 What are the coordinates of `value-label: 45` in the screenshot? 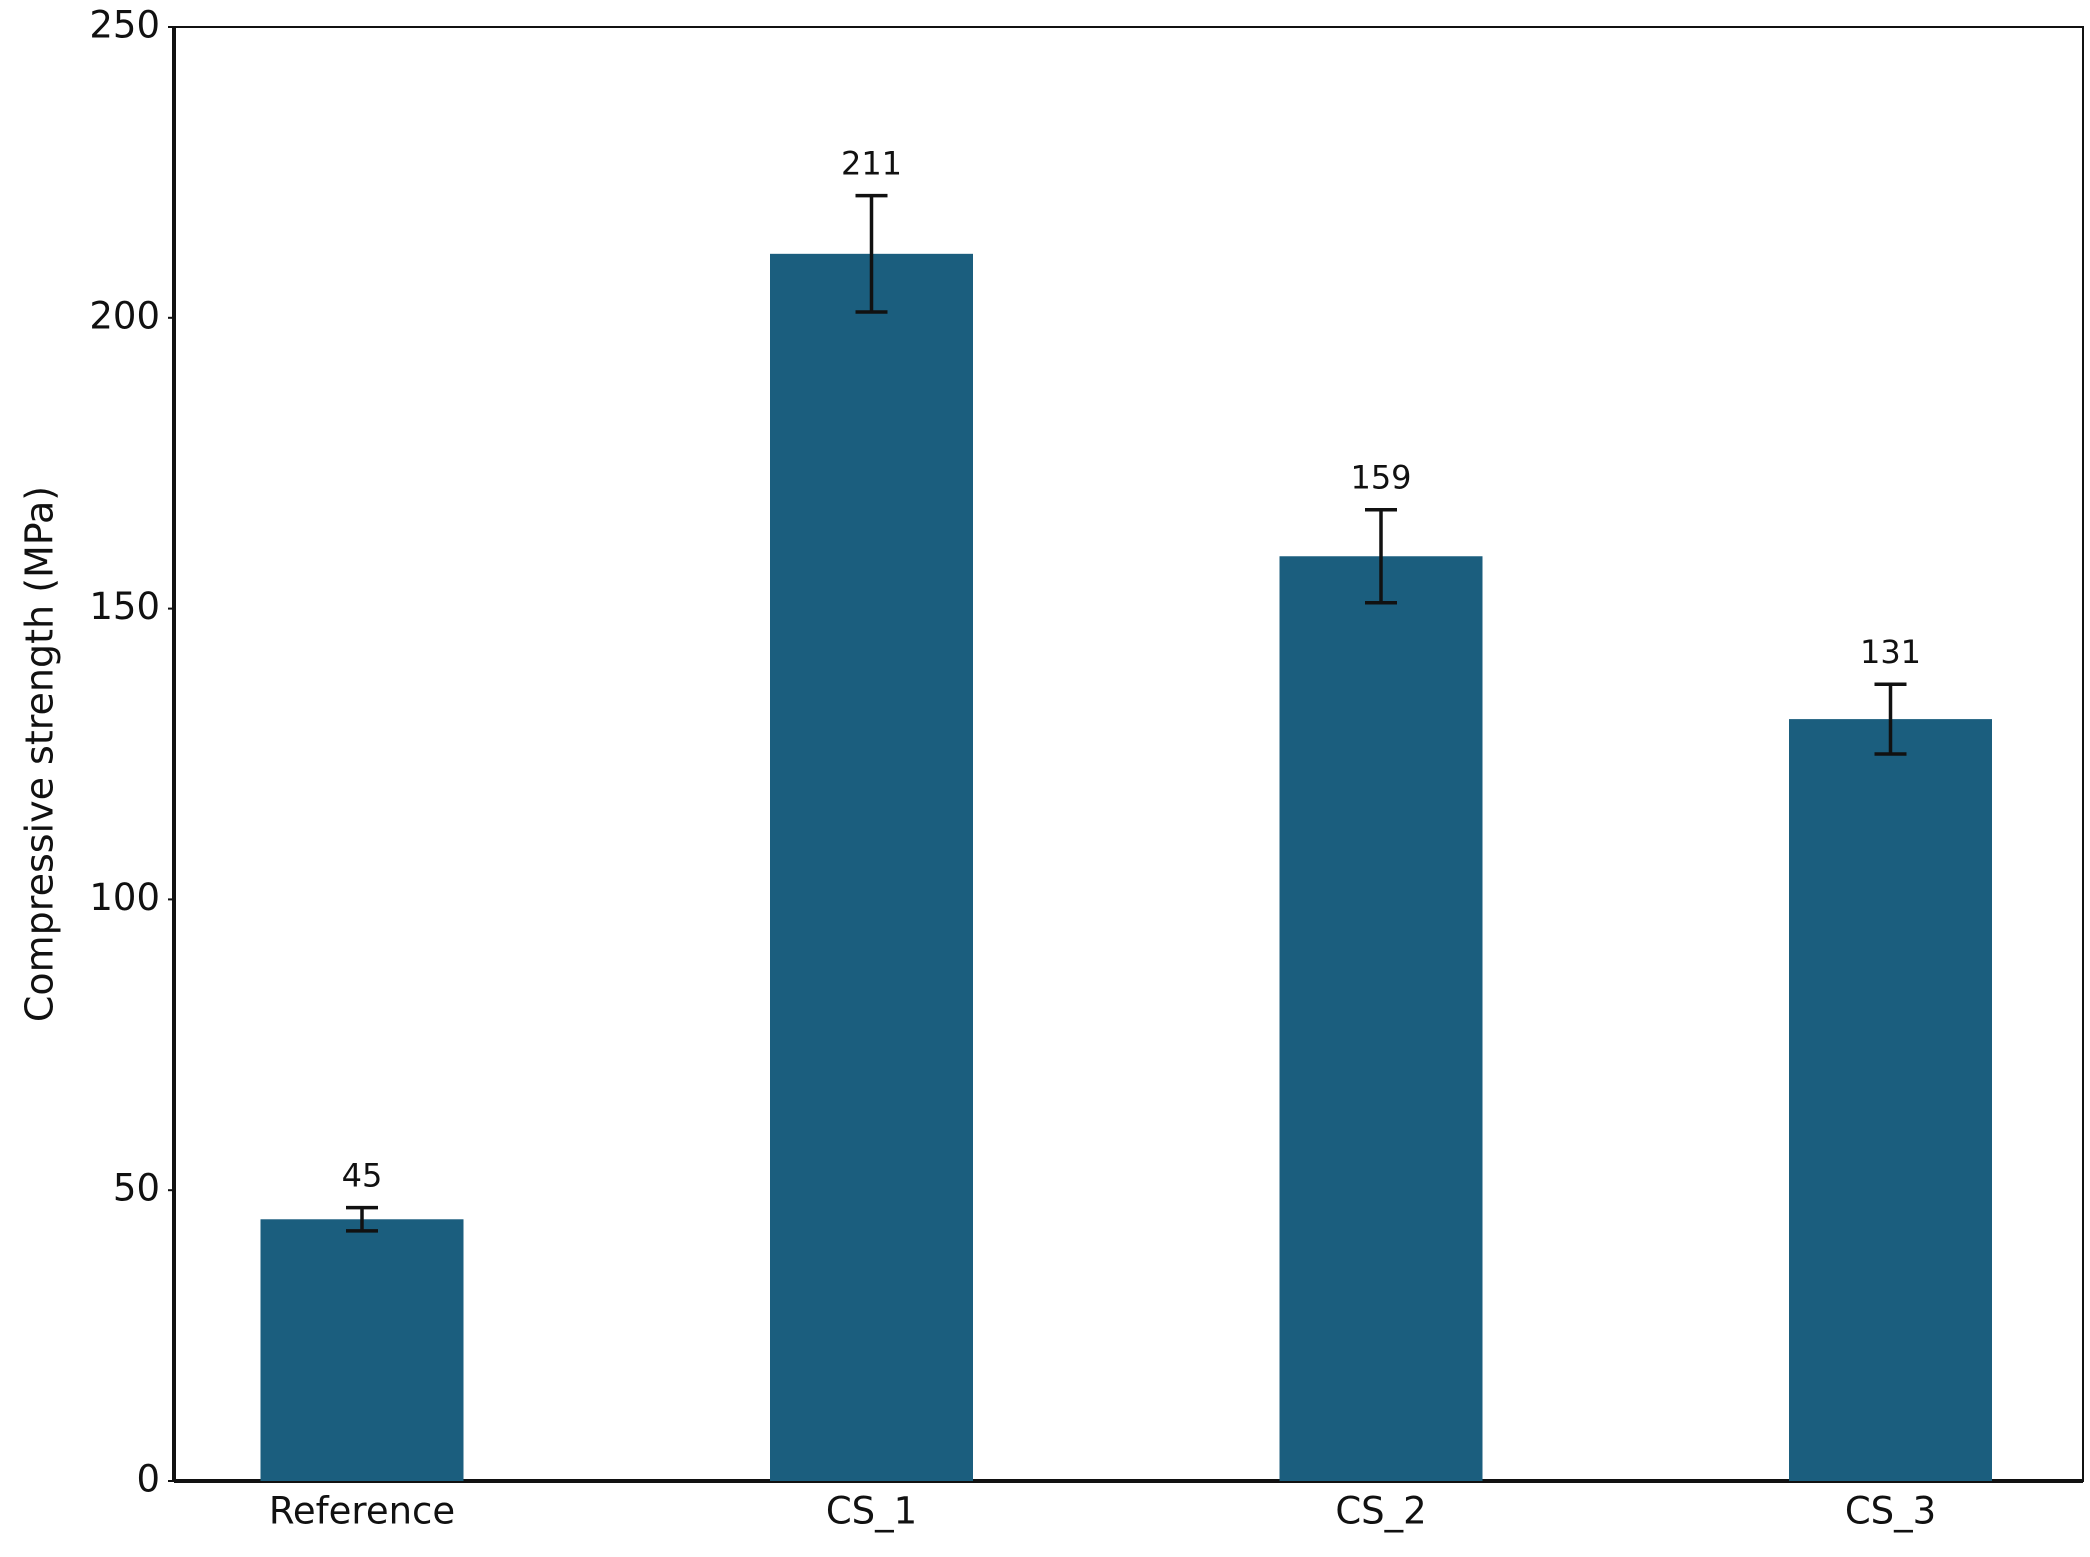 It's located at (362, 1176).